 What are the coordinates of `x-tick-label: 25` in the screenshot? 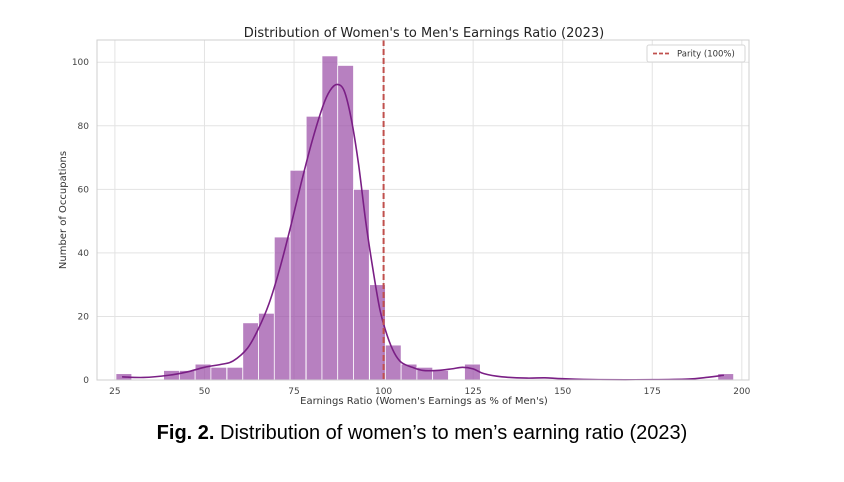 It's located at (114, 392).